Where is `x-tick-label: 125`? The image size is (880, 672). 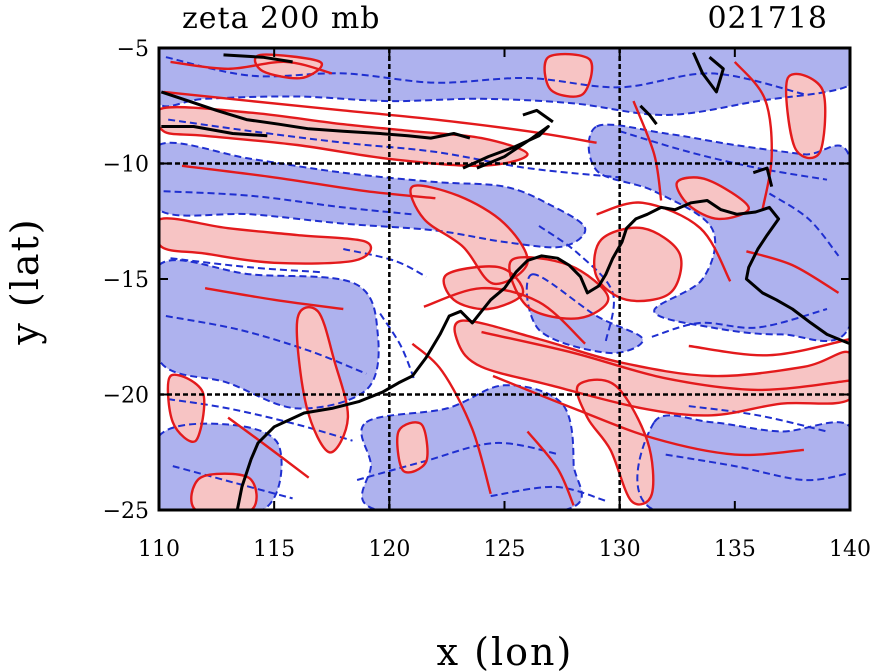 x-tick-label: 125 is located at coordinates (505, 549).